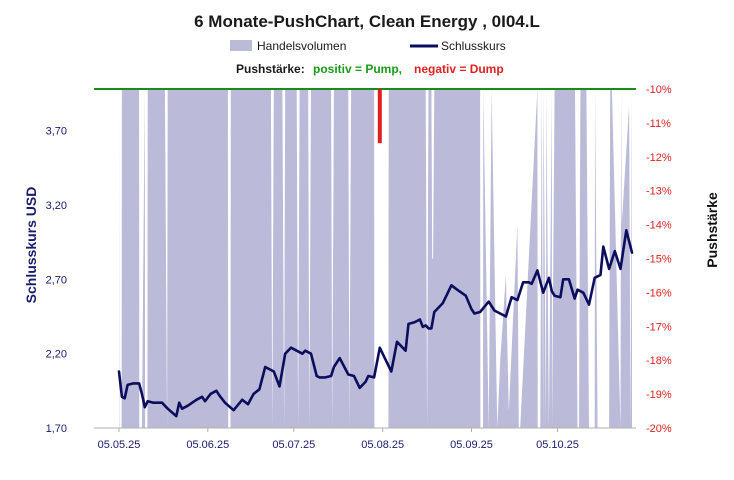 This screenshot has width=734, height=480. What do you see at coordinates (207, 445) in the screenshot?
I see `x-tick-label-1: 05.06.25` at bounding box center [207, 445].